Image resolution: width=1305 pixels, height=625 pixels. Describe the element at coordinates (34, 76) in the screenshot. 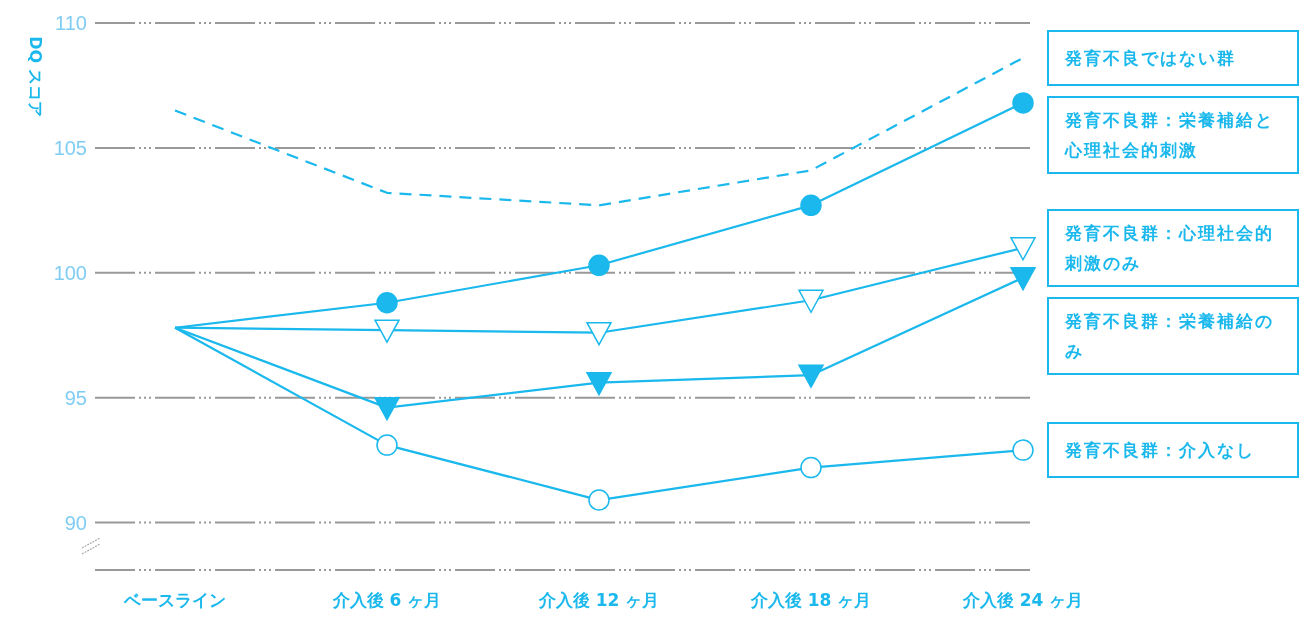

I see `y-axis-title: DQ スコア` at that location.